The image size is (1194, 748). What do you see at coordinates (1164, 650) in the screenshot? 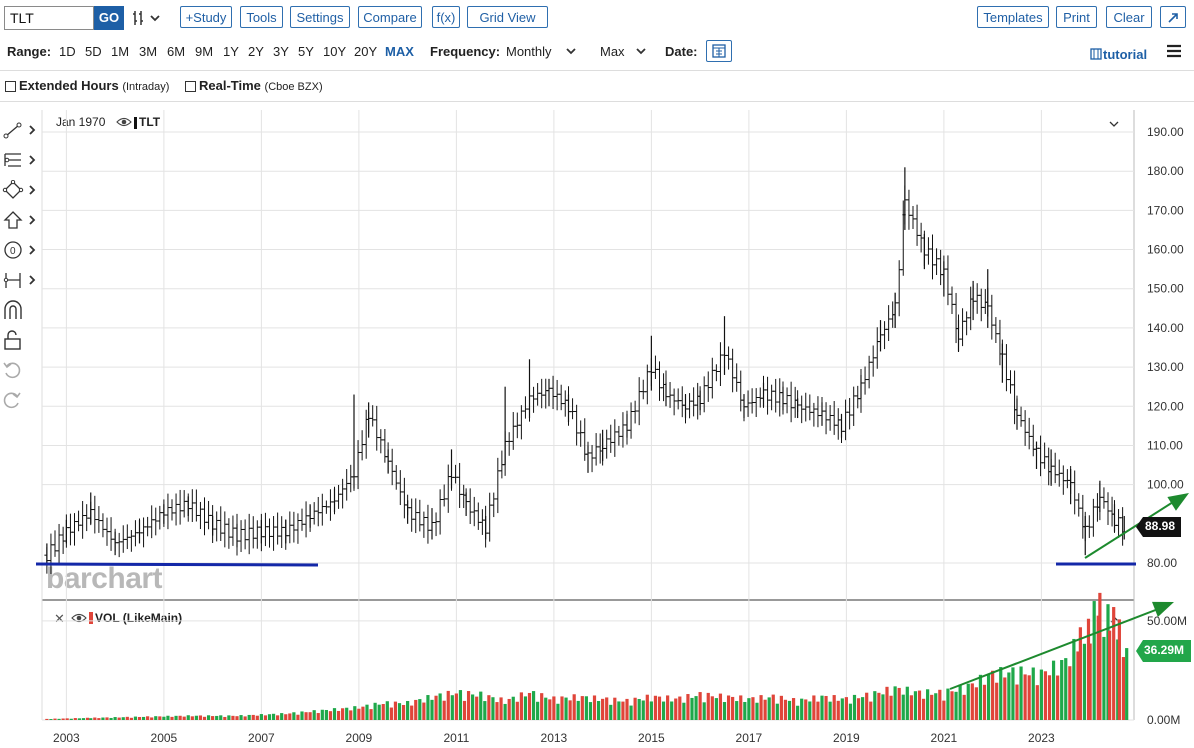
I see `last-volume-value: 36.29M` at bounding box center [1164, 650].